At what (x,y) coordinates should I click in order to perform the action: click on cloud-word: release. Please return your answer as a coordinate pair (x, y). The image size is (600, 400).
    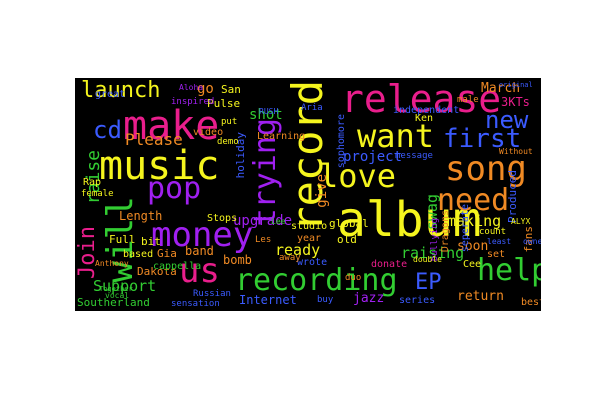
    Looking at the image, I should click on (421, 99).